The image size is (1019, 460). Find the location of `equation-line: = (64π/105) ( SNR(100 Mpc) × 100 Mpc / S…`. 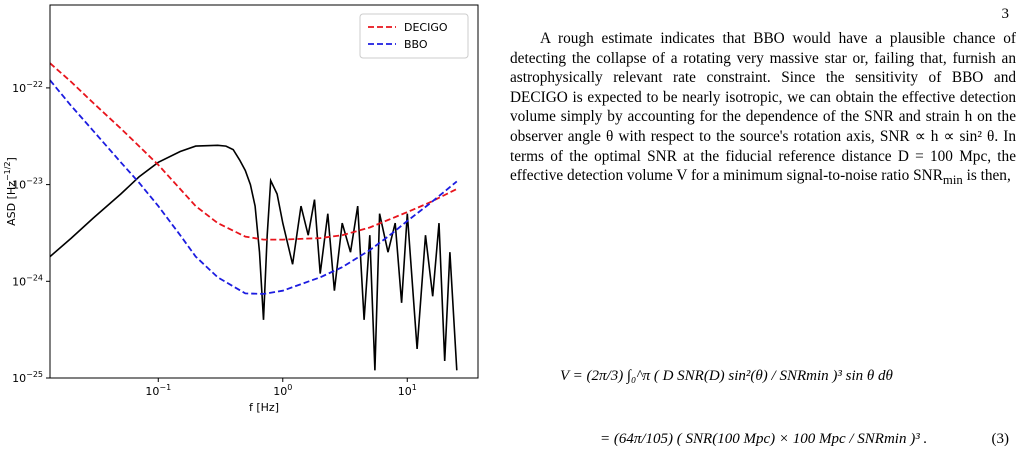

equation-line: = (64π/105) ( SNR(100 Mpc) × 100 Mpc / S… is located at coordinates (764, 439).